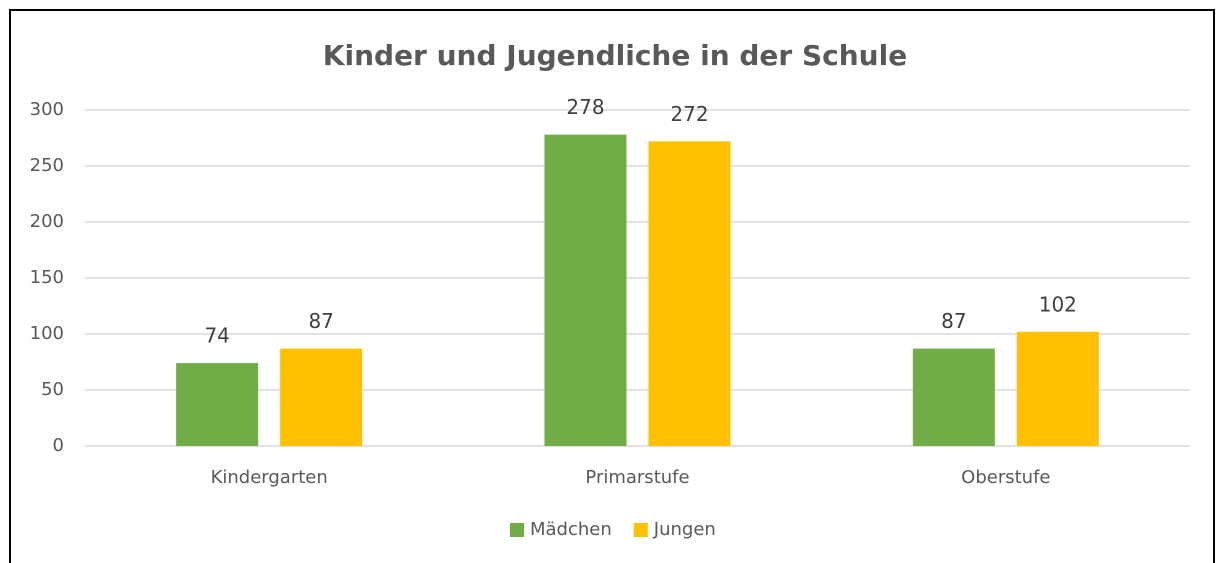 This screenshot has width=1220, height=563. I want to click on y-tick-label: 150, so click(47, 277).